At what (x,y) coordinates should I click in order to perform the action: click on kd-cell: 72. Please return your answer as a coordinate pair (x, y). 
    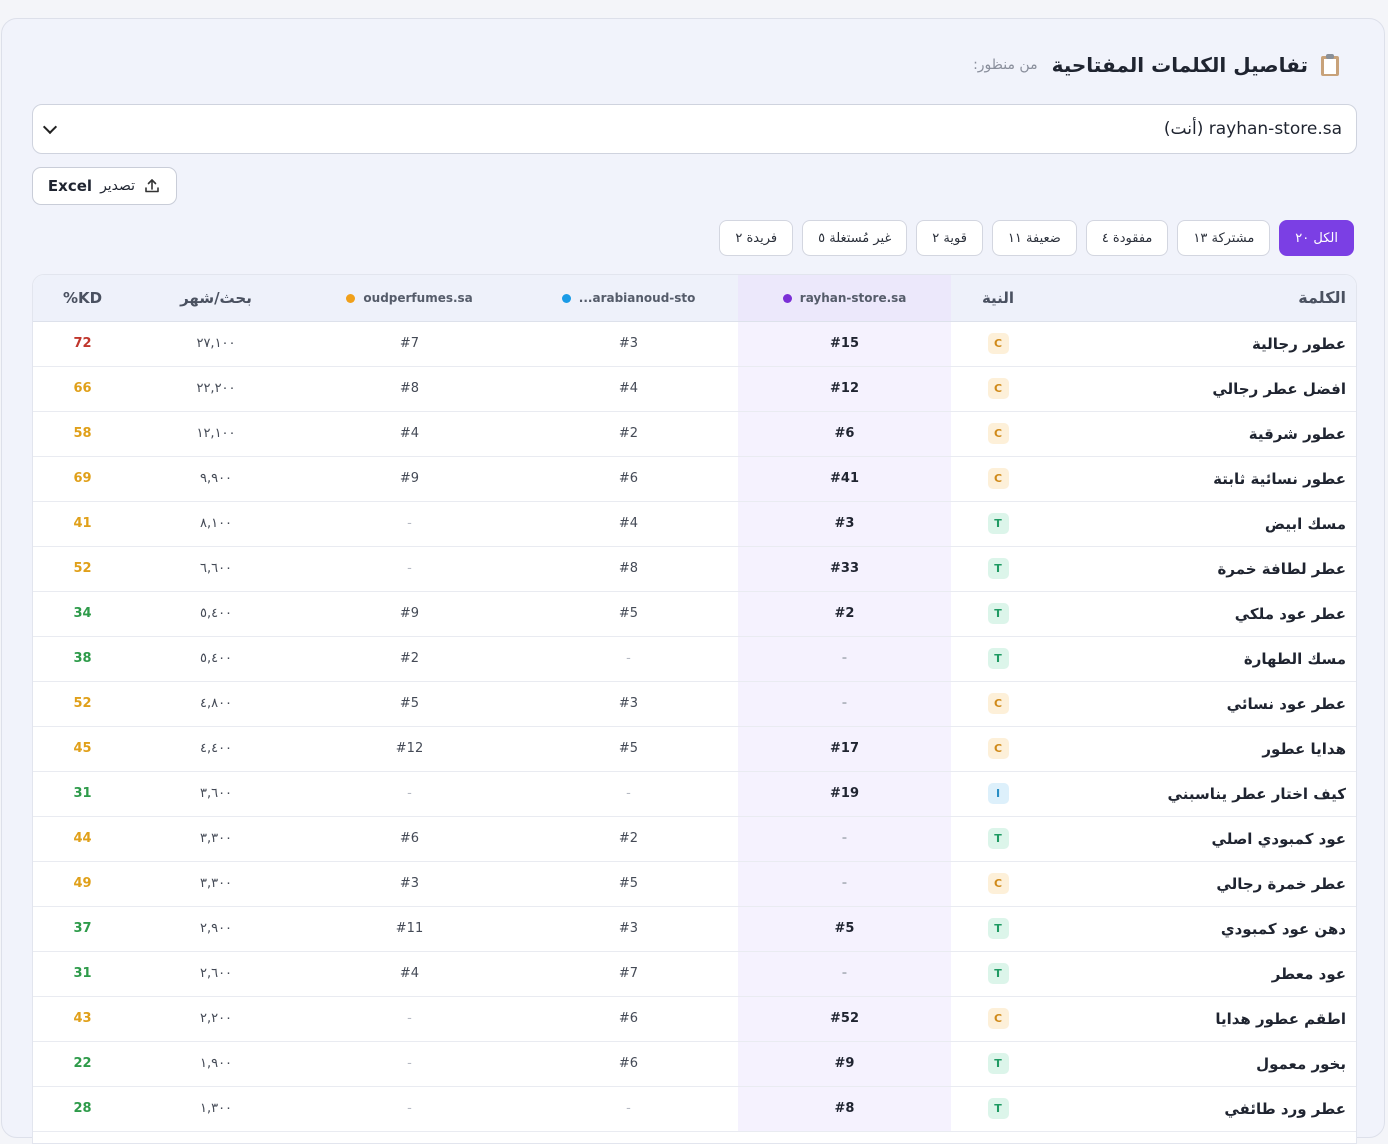
    Looking at the image, I should click on (82, 344).